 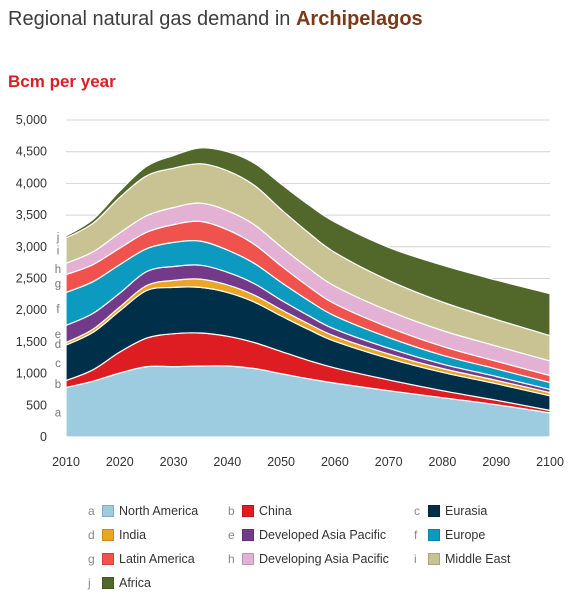 I want to click on series-letter-f: f, so click(x=58, y=310).